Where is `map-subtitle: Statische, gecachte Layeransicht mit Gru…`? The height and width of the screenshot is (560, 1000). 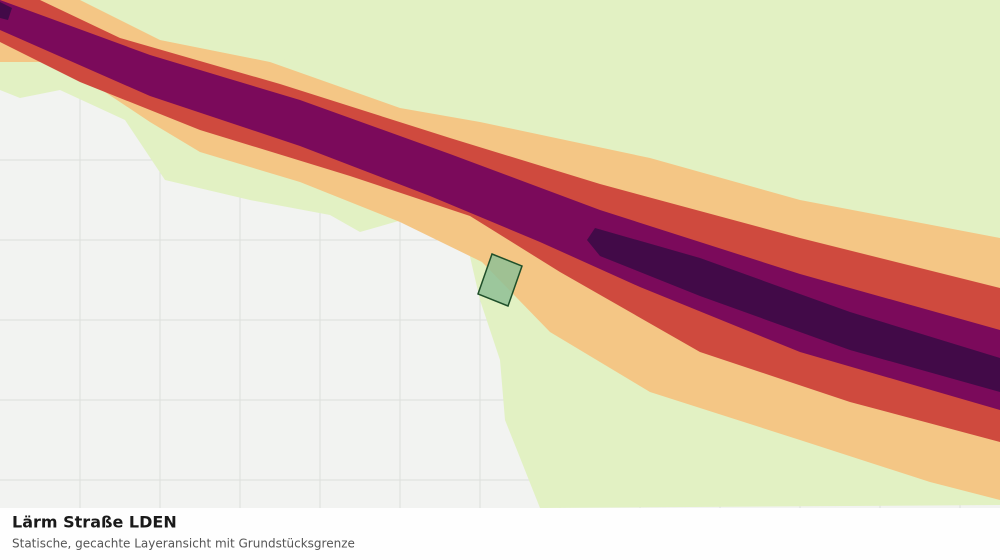
map-subtitle: Statische, gecachte Layeransicht mit Gru… is located at coordinates (183, 544).